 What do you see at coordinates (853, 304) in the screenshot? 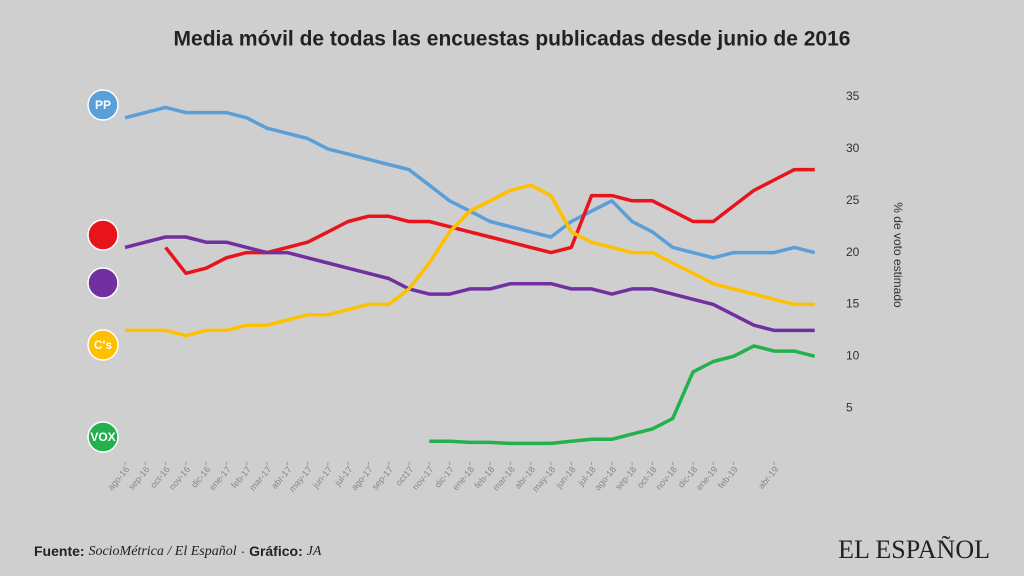
I see `y-tick-label: 15` at bounding box center [853, 304].